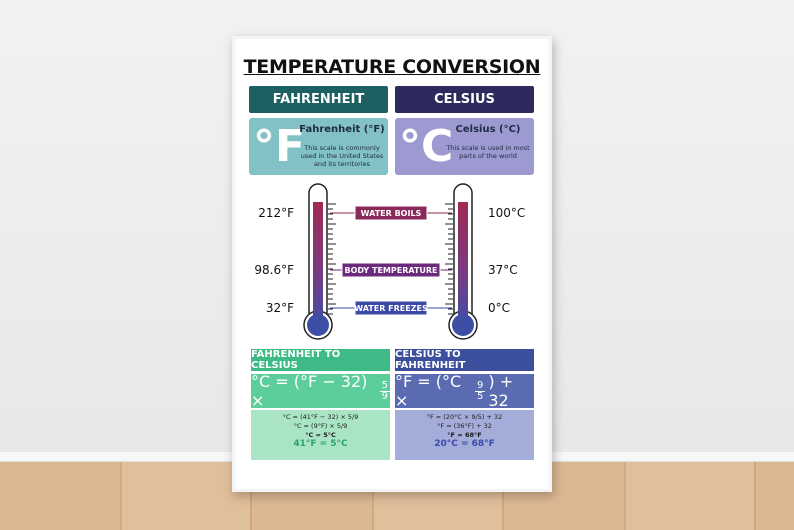 The height and width of the screenshot is (530, 794). Describe the element at coordinates (499, 308) in the screenshot. I see `celsius-label: 0°C` at that location.